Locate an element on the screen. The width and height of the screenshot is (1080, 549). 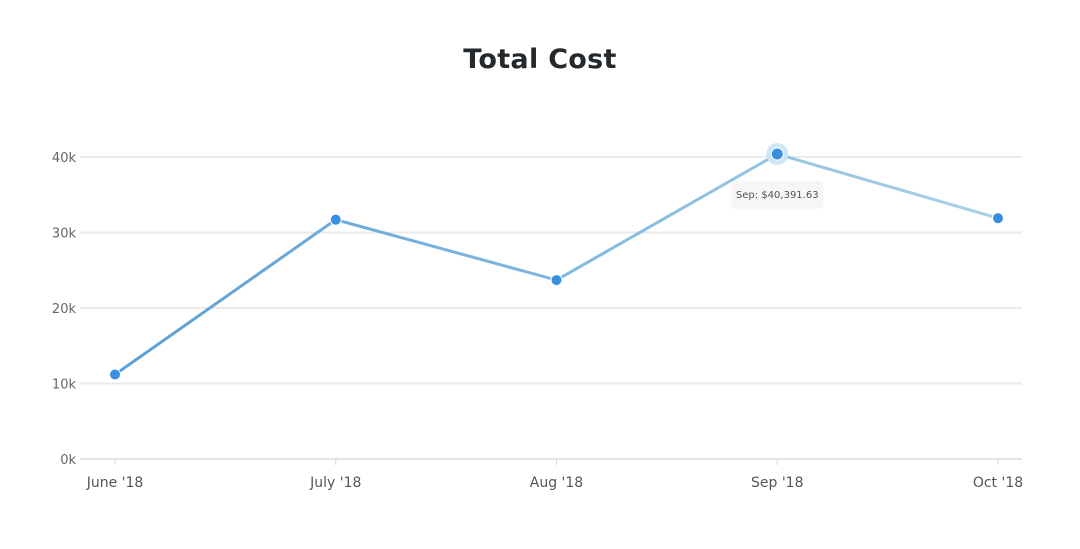
x-tick-label: Sep '18 is located at coordinates (777, 483).